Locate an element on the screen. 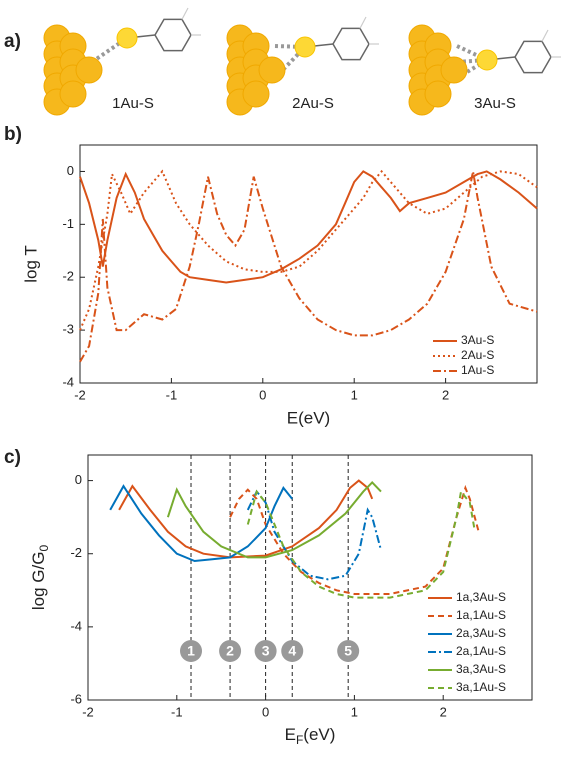  axis-label-sub: F is located at coordinates (299, 740).